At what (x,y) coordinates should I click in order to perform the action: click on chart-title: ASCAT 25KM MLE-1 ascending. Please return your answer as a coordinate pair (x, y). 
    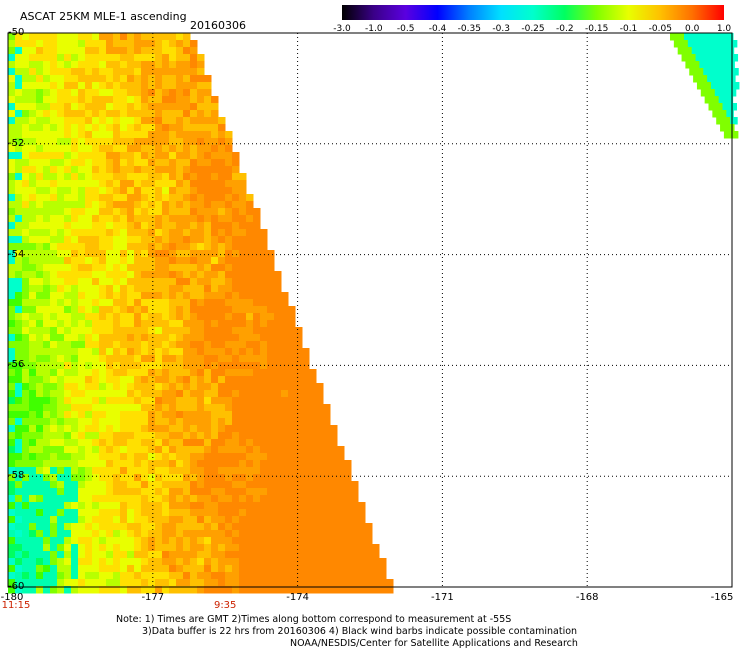
    Looking at the image, I should click on (103, 16).